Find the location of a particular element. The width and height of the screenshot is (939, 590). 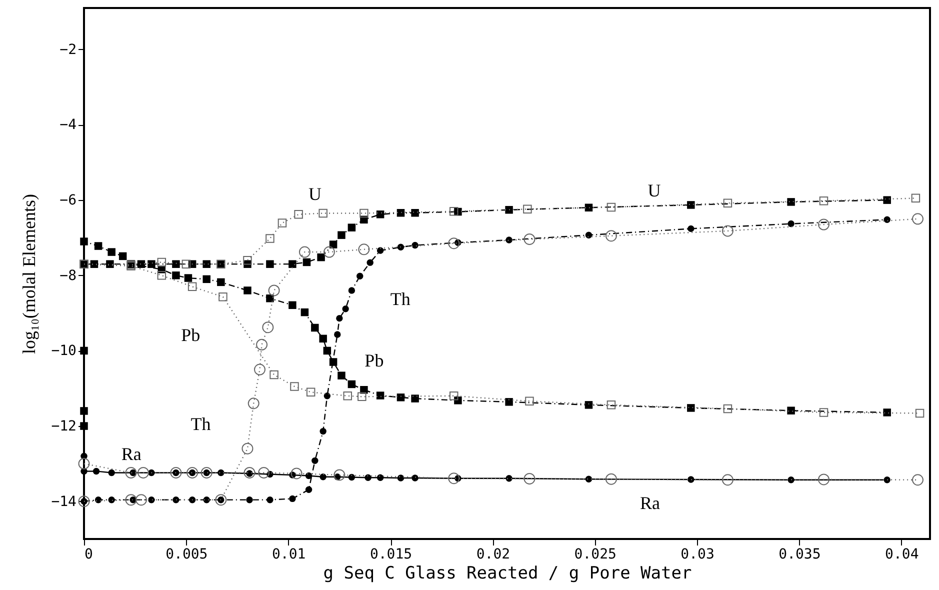

y-tick-label: −12 is located at coordinates (63, 426).